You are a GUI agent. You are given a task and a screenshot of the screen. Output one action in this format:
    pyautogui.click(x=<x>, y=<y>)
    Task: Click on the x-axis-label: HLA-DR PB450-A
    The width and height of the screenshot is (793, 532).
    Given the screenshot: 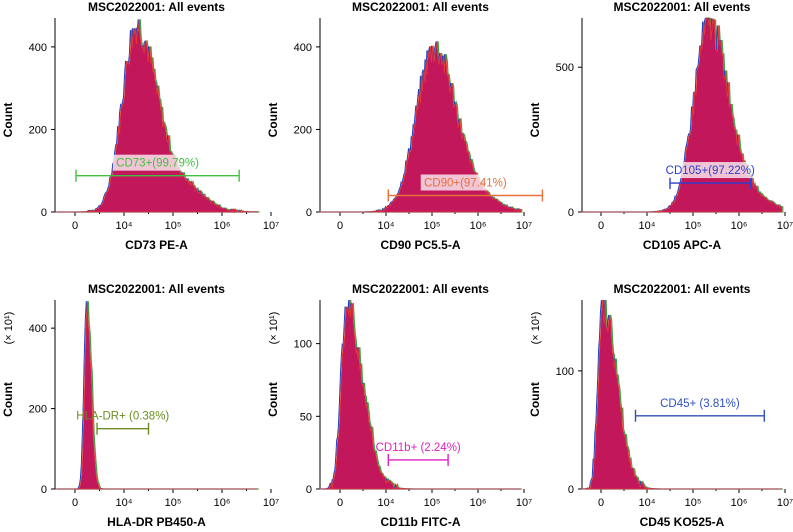 What is the action you would take?
    pyautogui.click(x=156, y=522)
    